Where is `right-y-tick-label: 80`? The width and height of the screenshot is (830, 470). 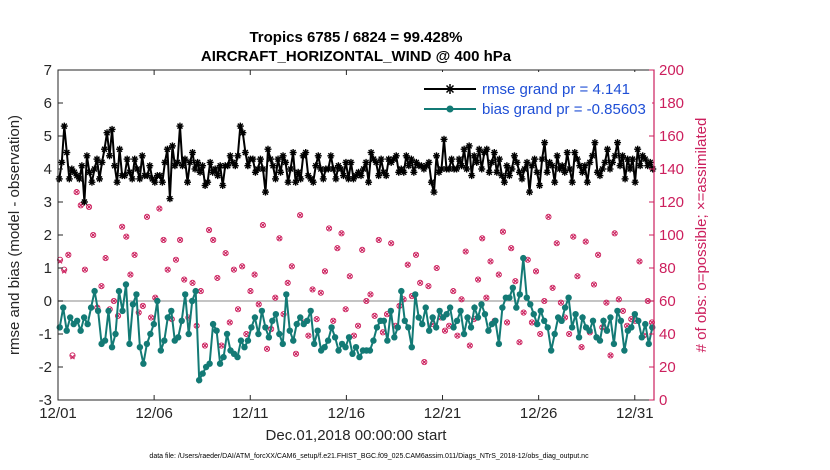 right-y-tick-label: 80 is located at coordinates (667, 268).